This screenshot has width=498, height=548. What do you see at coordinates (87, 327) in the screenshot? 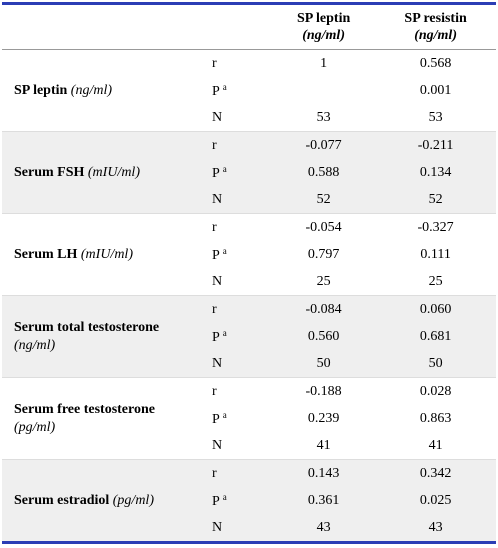
I see `label-name: Serum total testosterone` at bounding box center [87, 327].